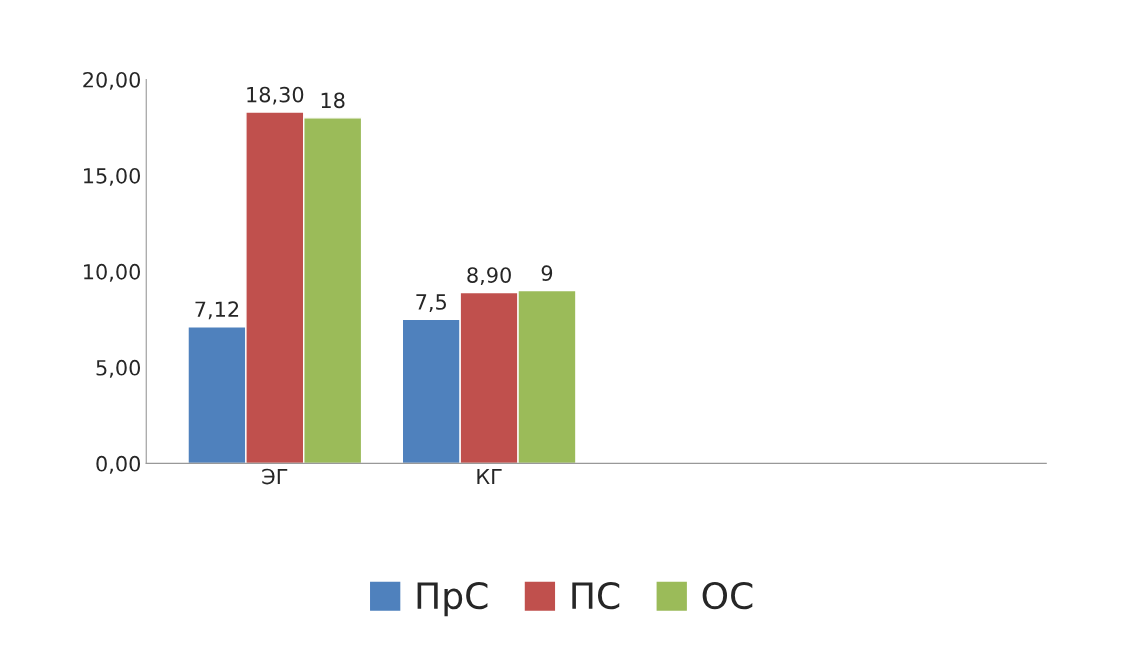  What do you see at coordinates (118, 368) in the screenshot?
I see `y-tick-label: 5,00` at bounding box center [118, 368].